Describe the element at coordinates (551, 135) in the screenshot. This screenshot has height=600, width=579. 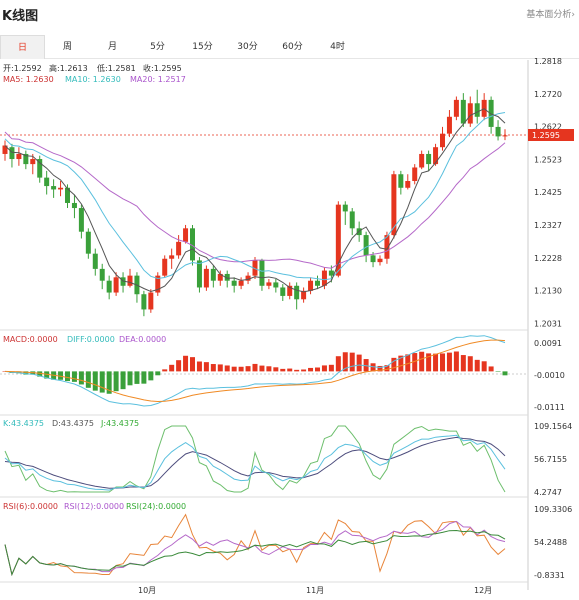
I see `current-price-tag` at that location.